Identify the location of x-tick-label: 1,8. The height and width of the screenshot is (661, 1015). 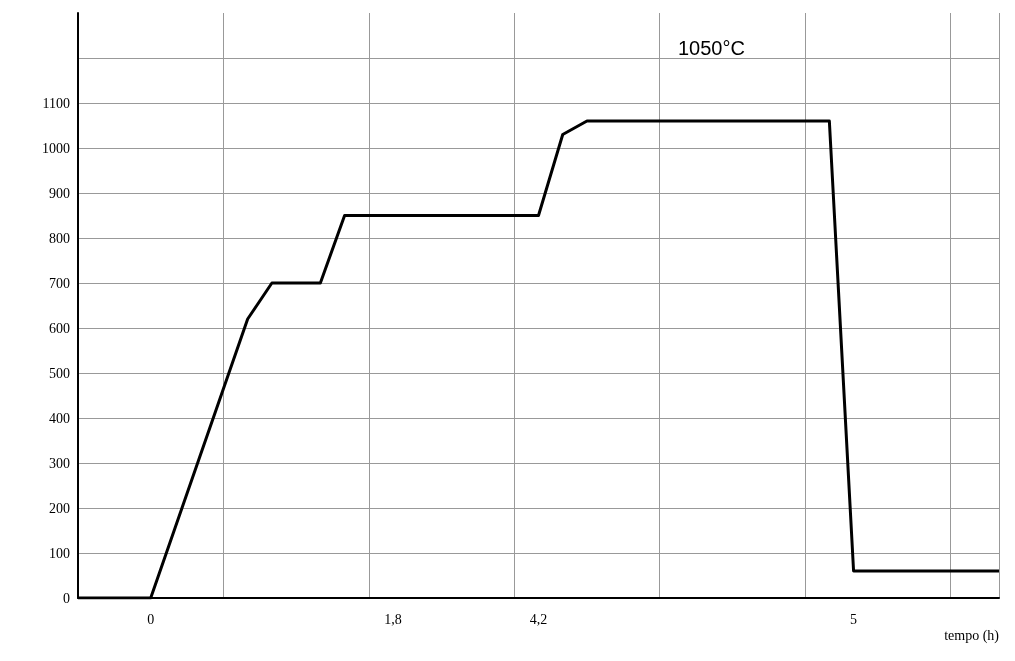
(393, 619).